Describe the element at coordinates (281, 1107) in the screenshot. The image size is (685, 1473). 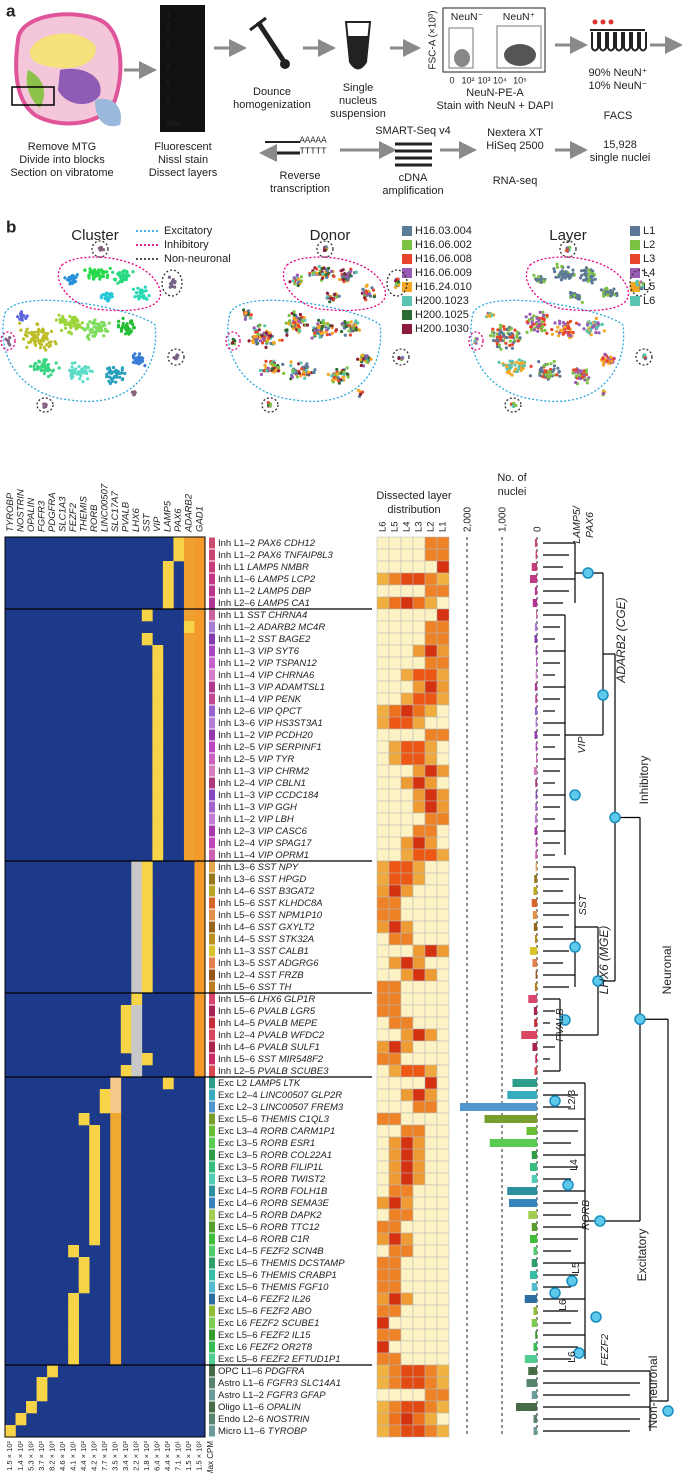
I see `row-label: Exc L2–3 LINC00507 FREM3` at that location.